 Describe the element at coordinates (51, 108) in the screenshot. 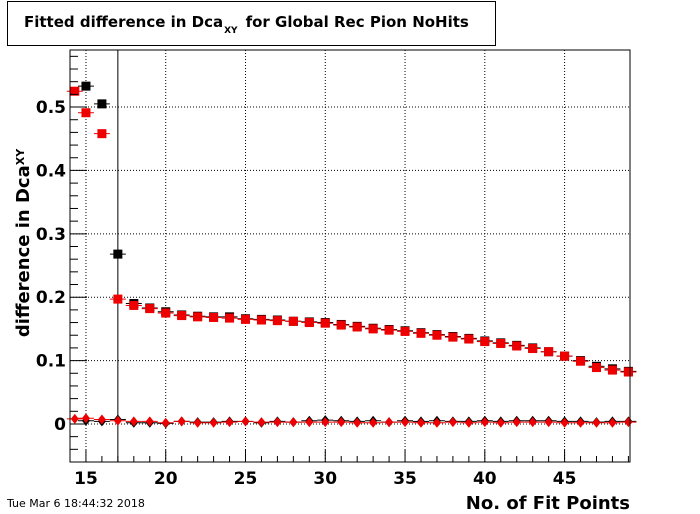

I see `y-tick-label: 0.5` at that location.